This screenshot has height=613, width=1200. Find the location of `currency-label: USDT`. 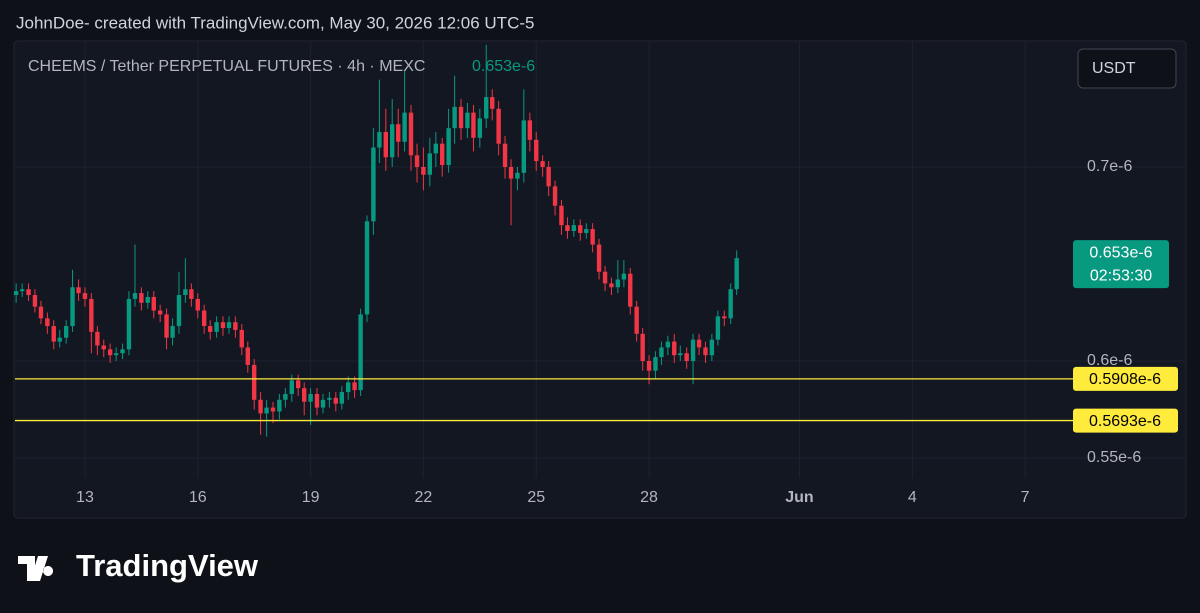

currency-label: USDT is located at coordinates (1114, 68).